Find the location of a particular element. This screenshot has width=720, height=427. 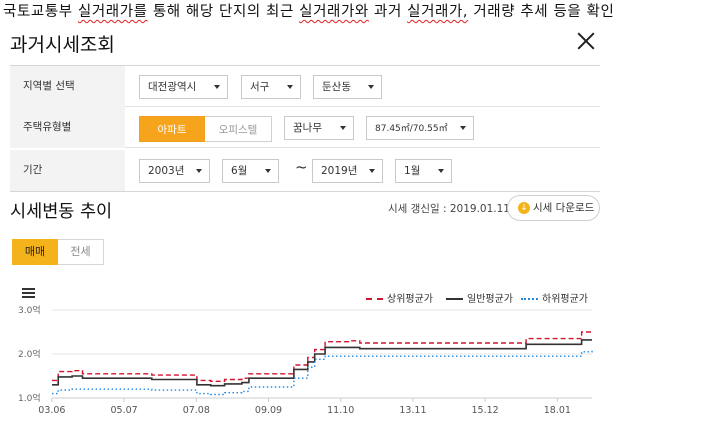

x-tick-label: 13.11 is located at coordinates (412, 410).